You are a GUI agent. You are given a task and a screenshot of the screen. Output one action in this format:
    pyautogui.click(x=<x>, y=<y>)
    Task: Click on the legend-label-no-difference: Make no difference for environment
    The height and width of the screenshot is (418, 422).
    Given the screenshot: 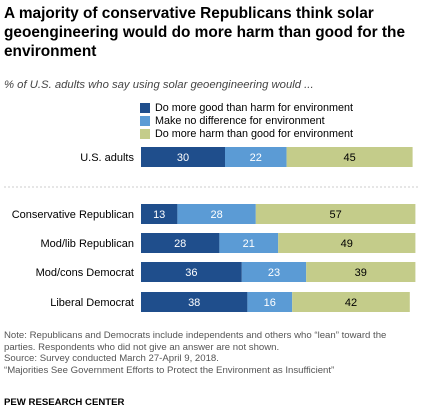 What is the action you would take?
    pyautogui.click(x=240, y=120)
    